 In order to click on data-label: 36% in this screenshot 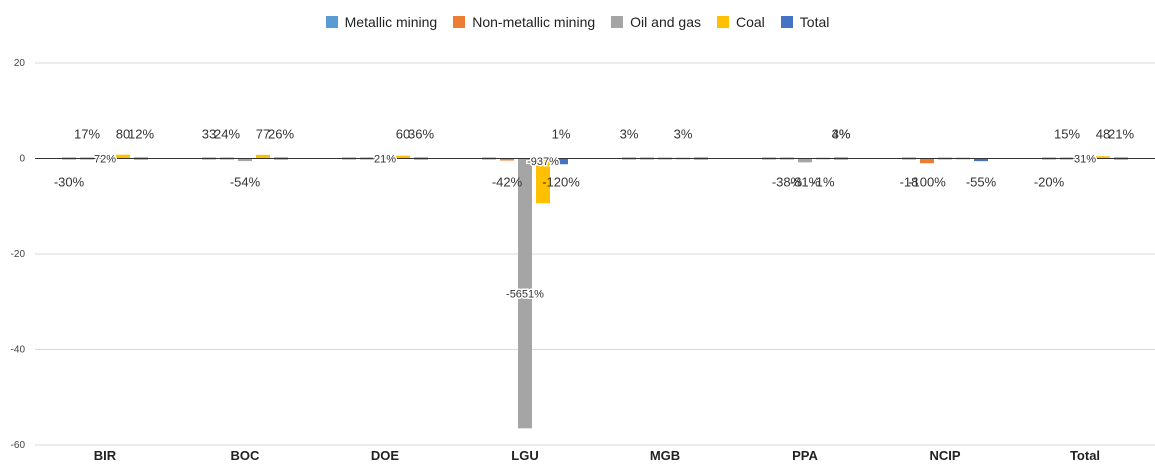, I will do `click(421, 134)`.